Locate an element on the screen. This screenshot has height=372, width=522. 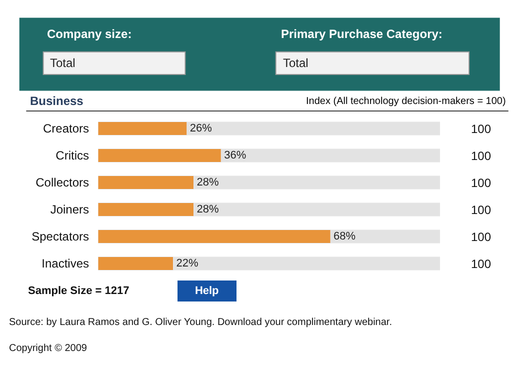
y-tick-label: Spectators is located at coordinates (60, 237).